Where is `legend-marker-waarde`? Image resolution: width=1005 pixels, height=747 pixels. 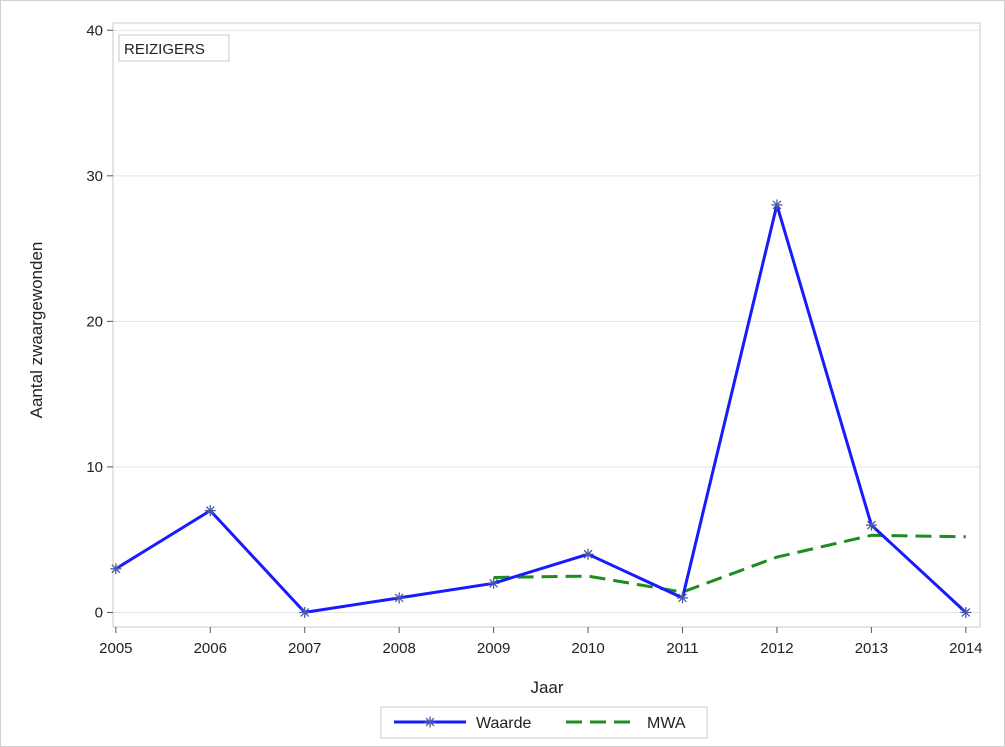
legend-marker-waarde is located at coordinates (430, 722).